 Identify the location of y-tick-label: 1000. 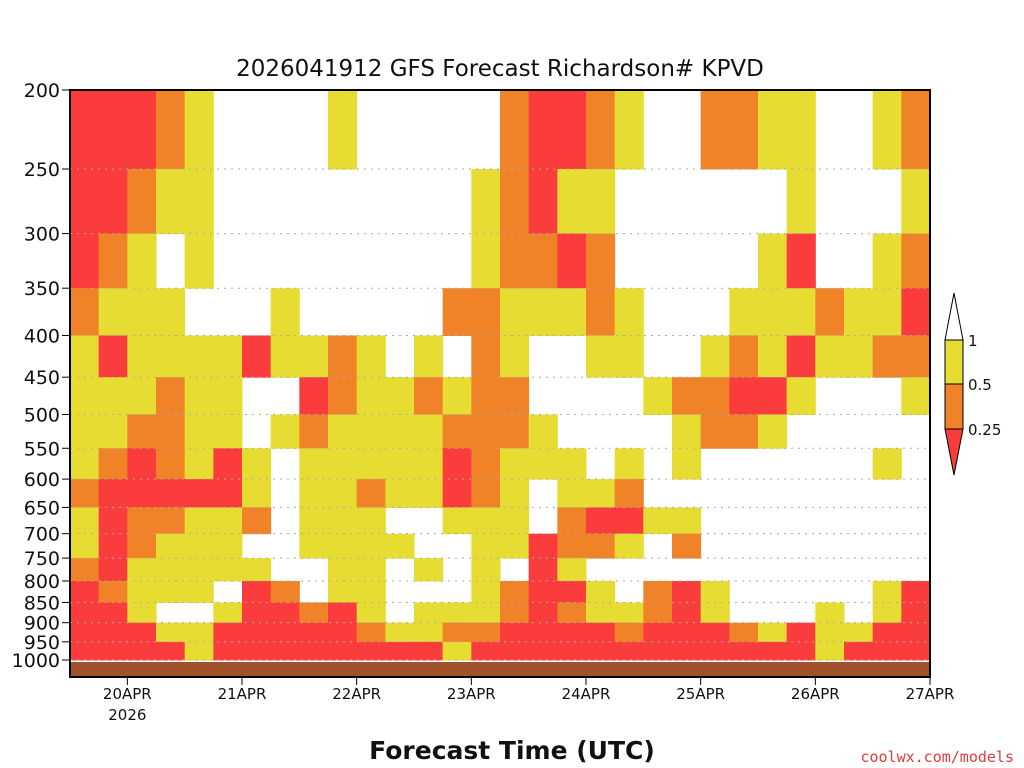
(36, 661).